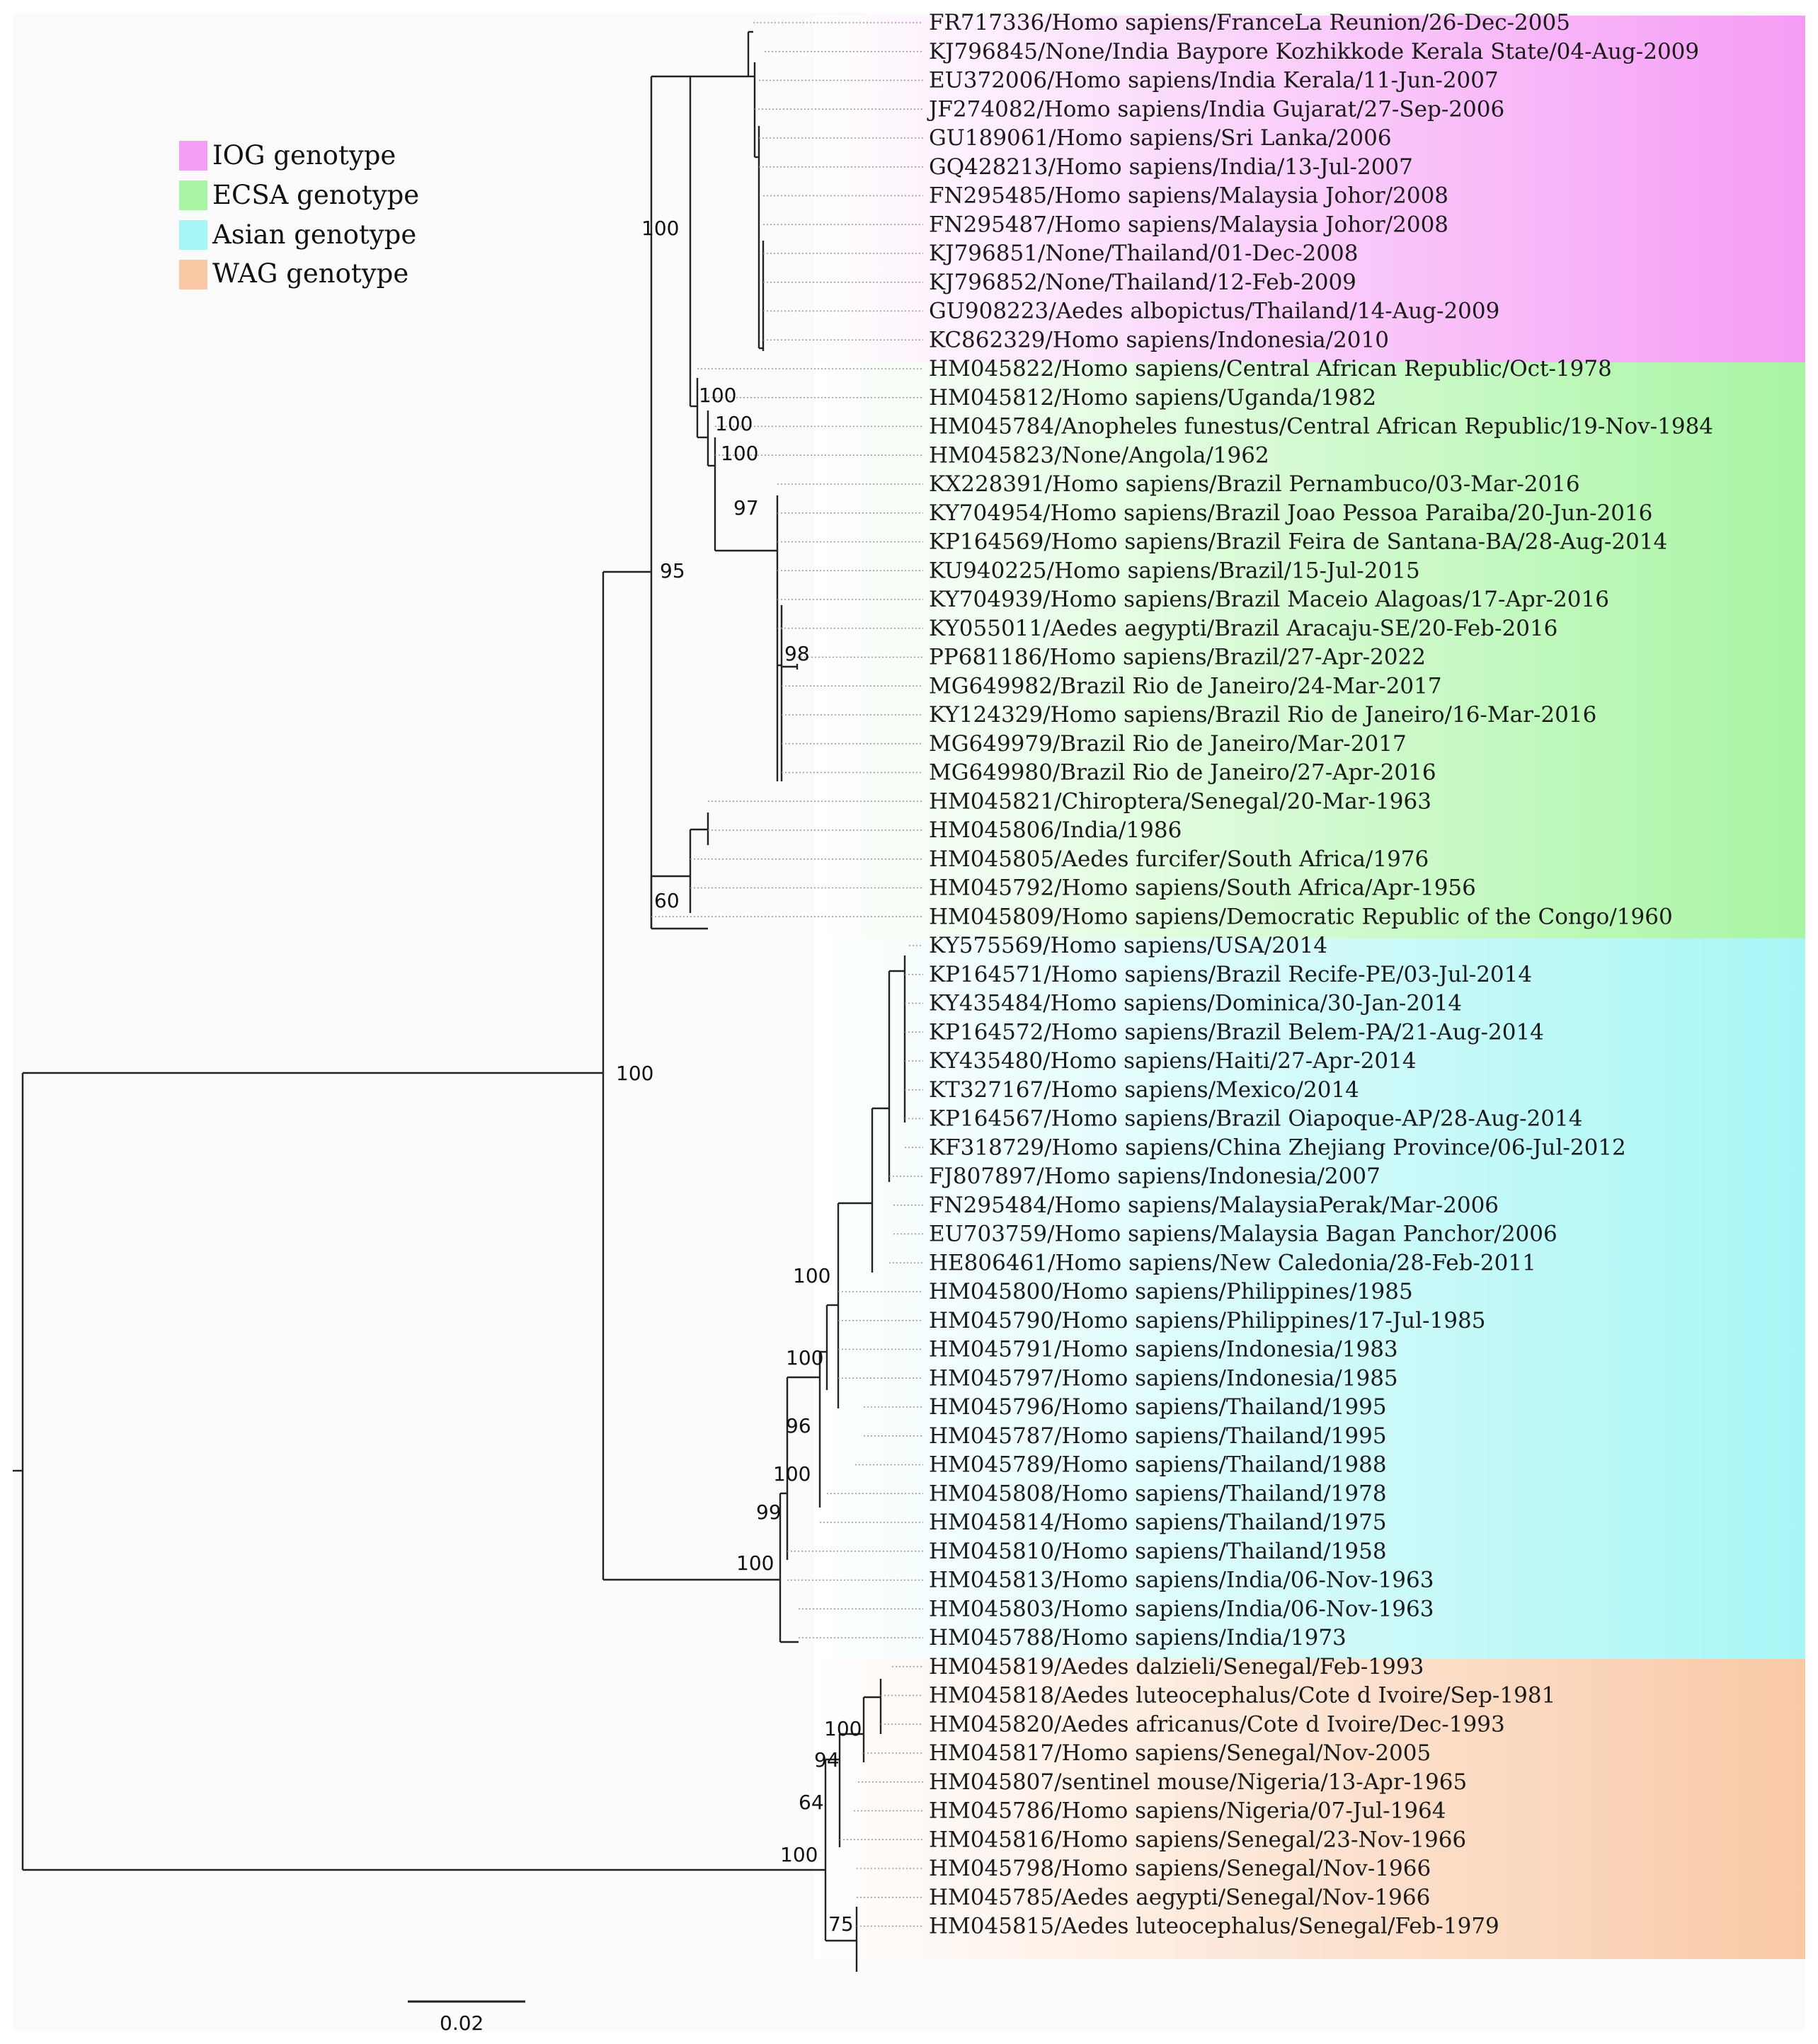 This screenshot has height=2044, width=1818. I want to click on legend-swatch-iog, so click(193, 156).